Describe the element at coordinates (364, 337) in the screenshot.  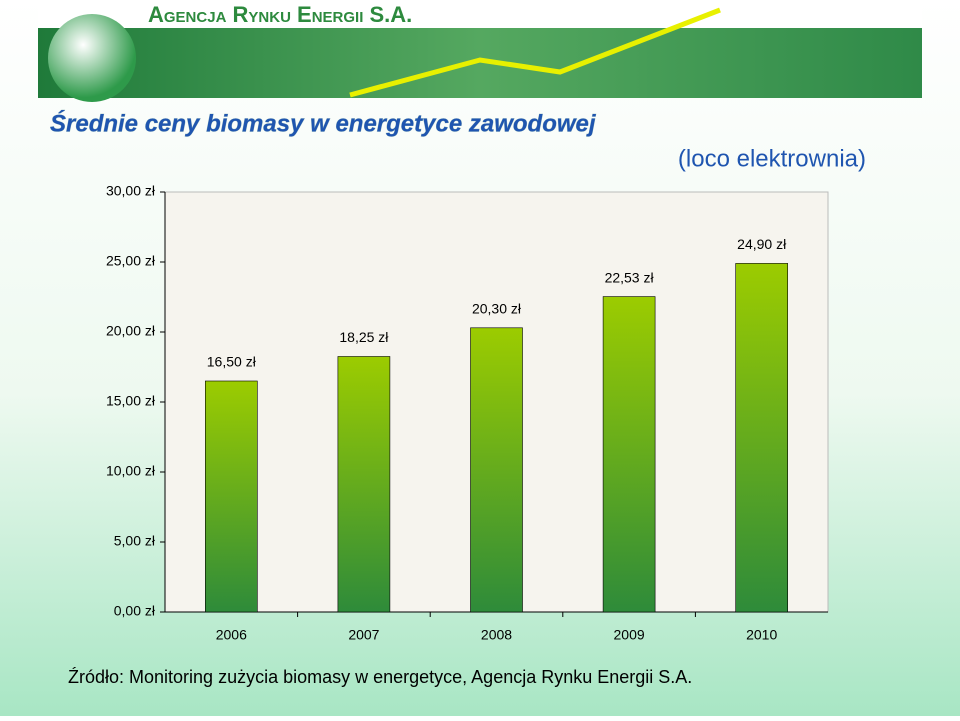
I see `value-label: 18,25 zł` at that location.